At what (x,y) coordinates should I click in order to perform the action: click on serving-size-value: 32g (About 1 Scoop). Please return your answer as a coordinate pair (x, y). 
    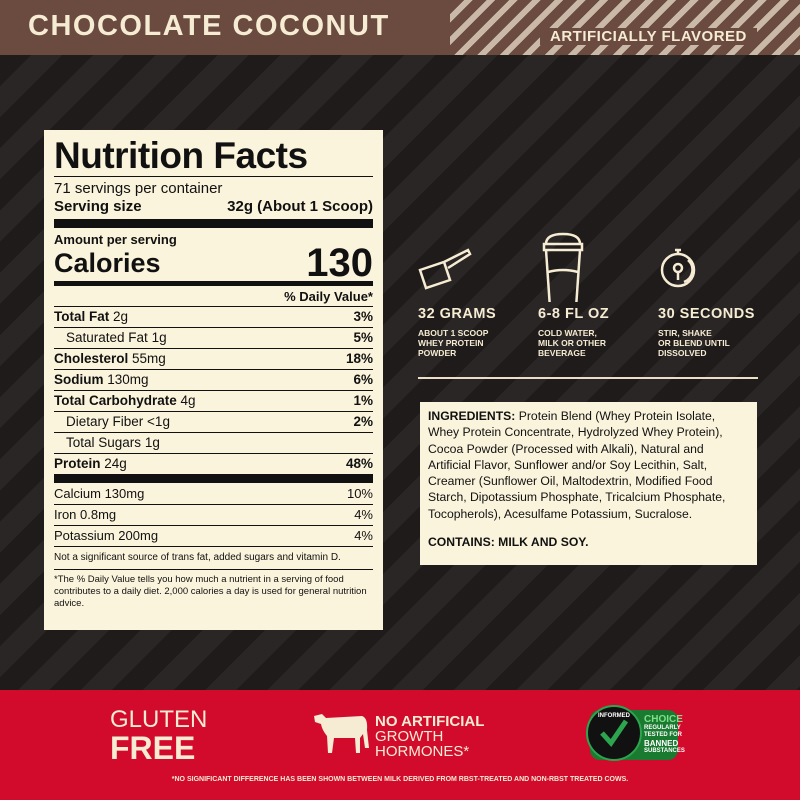
    Looking at the image, I should click on (300, 206).